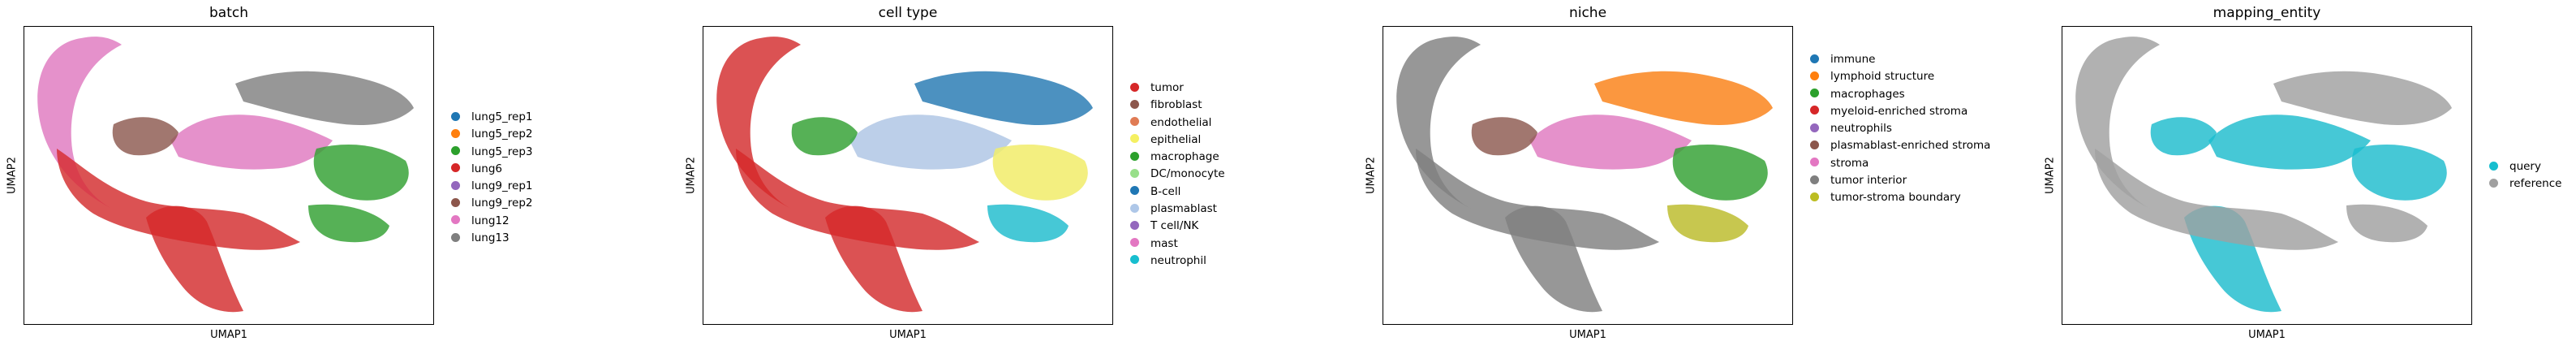 The image size is (2576, 350). Describe the element at coordinates (1177, 210) in the screenshot. I see `legend-item: plasmablast` at that location.